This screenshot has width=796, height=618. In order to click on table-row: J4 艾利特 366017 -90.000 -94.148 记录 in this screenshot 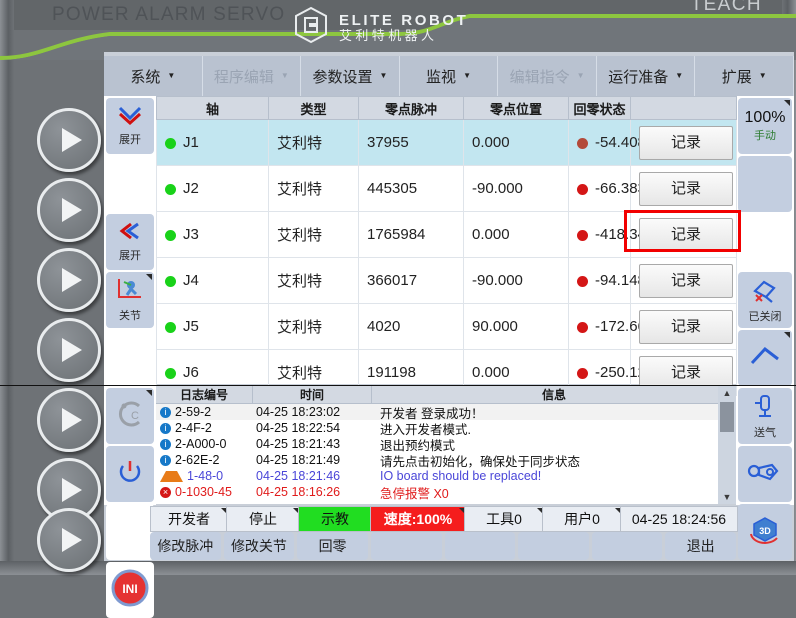, I will do `click(446, 280)`.